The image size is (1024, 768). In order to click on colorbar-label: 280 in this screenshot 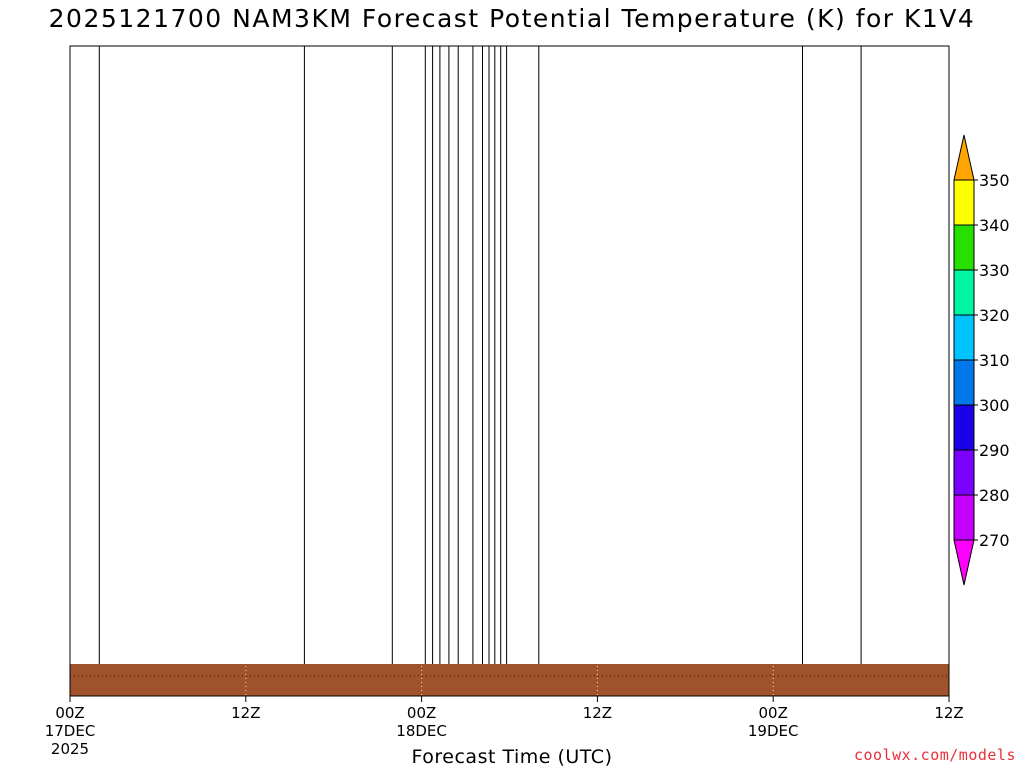, I will do `click(994, 495)`.